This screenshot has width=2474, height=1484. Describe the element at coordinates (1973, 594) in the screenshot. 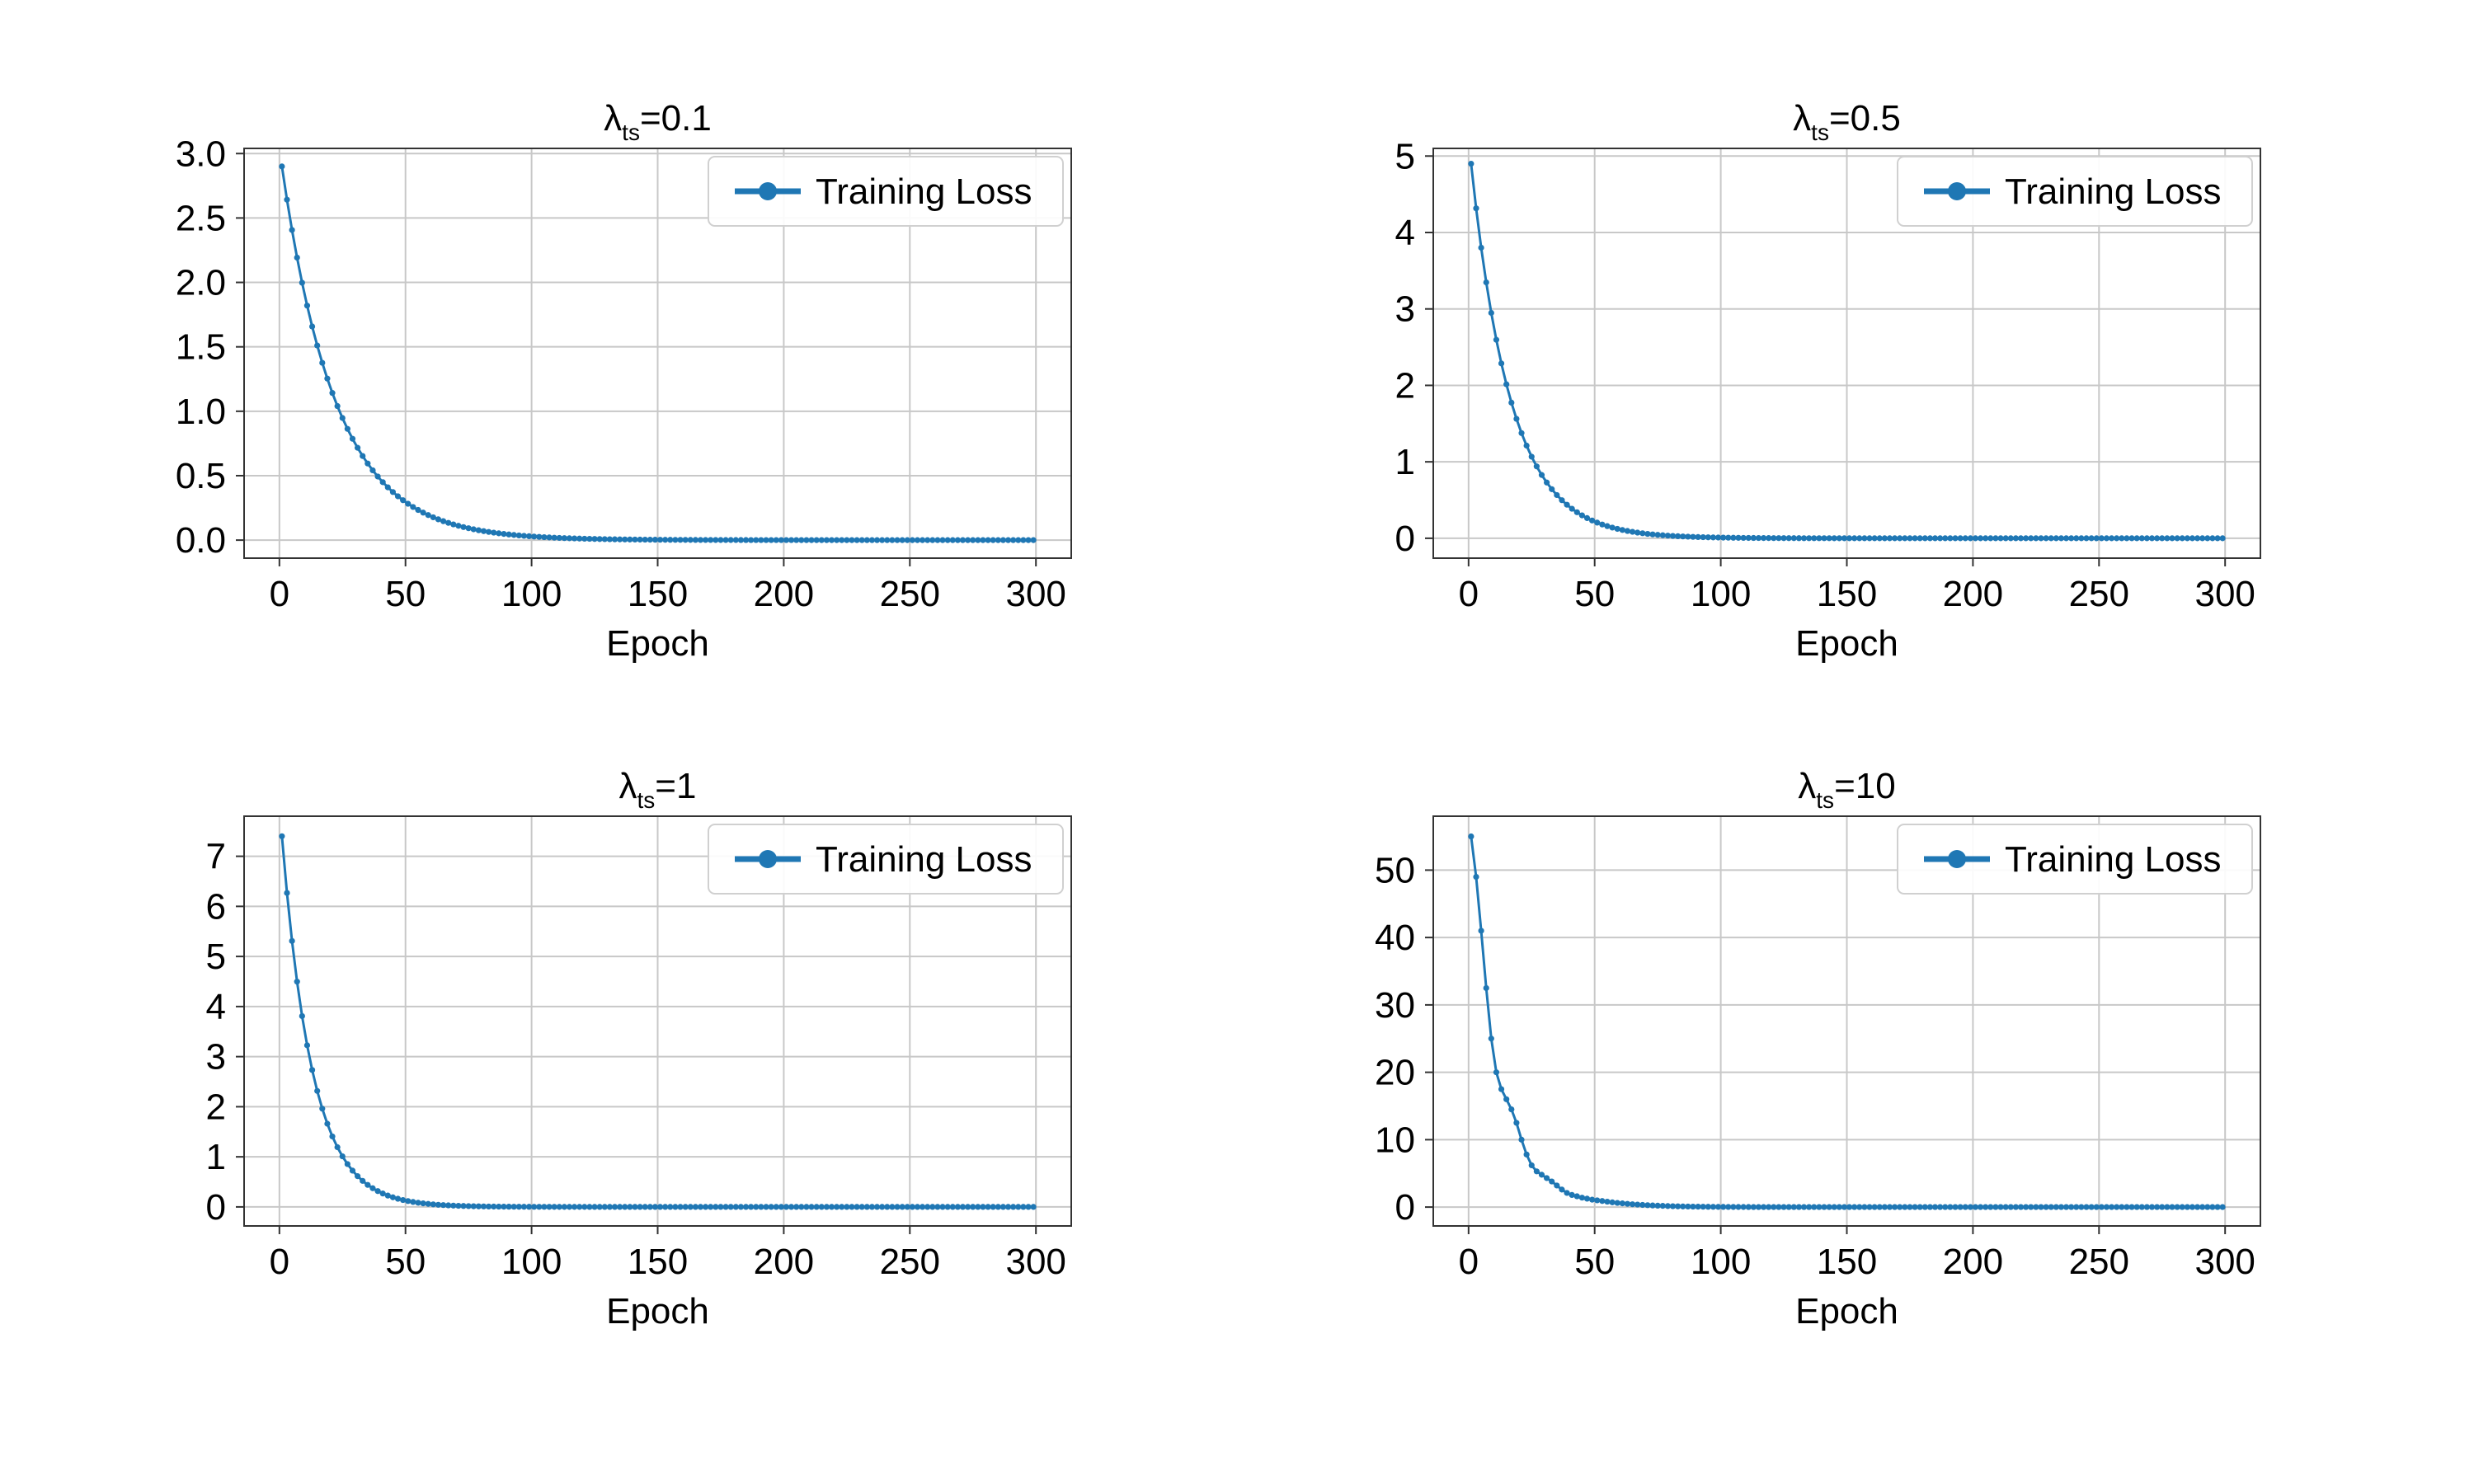

I see `x-tick-label: 200` at that location.